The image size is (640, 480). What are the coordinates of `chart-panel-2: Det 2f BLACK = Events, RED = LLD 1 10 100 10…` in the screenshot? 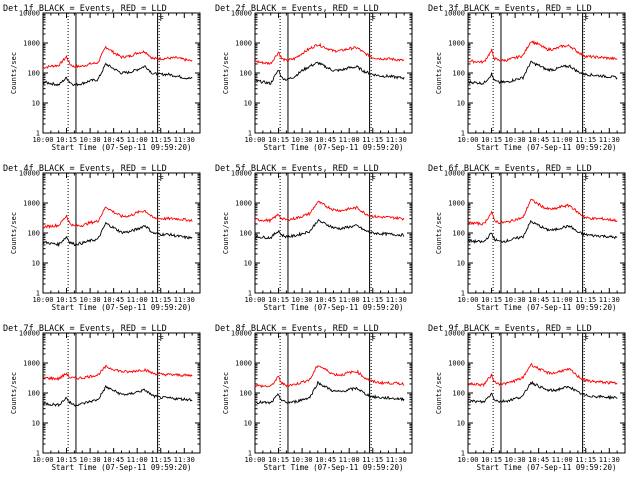 It's located at (314, 78).